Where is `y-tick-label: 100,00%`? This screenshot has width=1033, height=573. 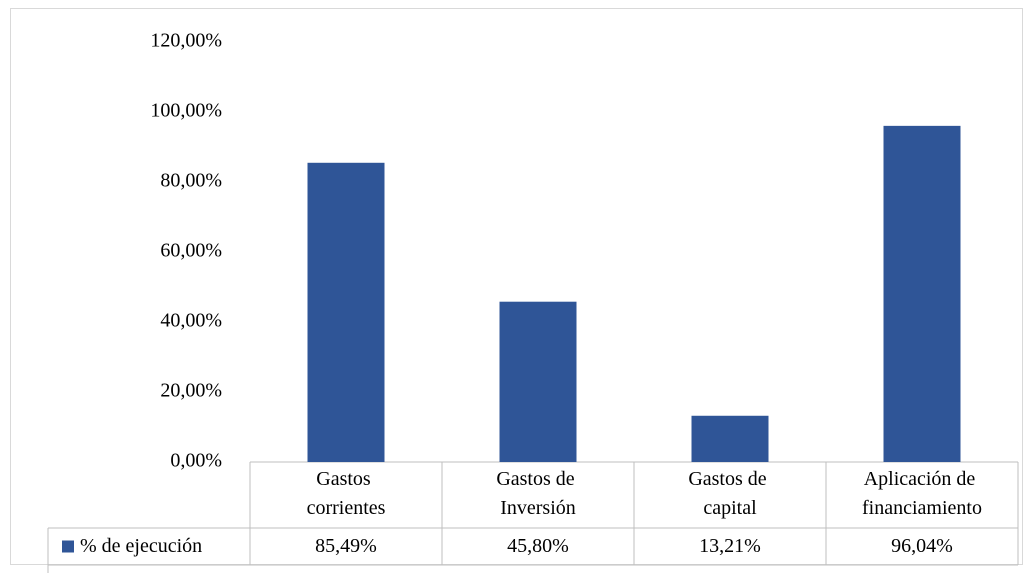 y-tick-label: 100,00% is located at coordinates (186, 111).